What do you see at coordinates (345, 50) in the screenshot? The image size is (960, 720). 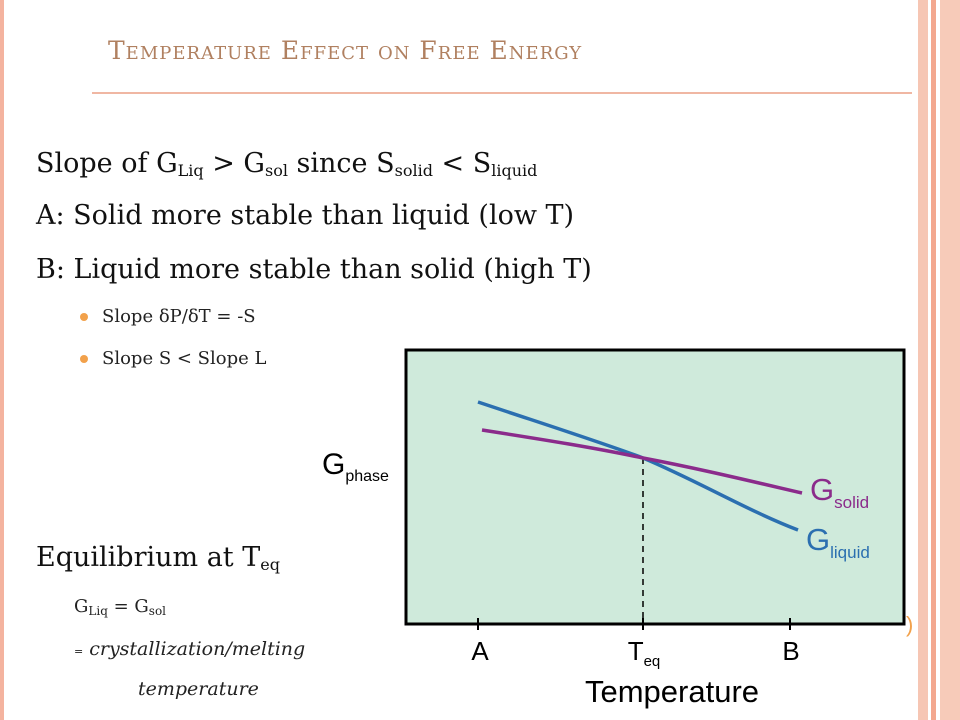 I see `slide-title: Temperature Effect on Free Energy` at bounding box center [345, 50].